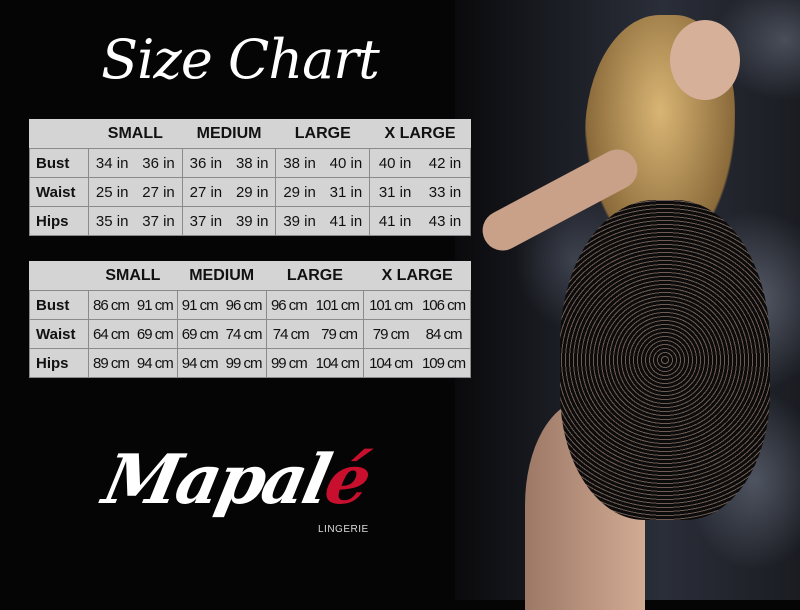 The width and height of the screenshot is (800, 610). Describe the element at coordinates (244, 305) in the screenshot. I see `range-max: 96 cm` at that location.